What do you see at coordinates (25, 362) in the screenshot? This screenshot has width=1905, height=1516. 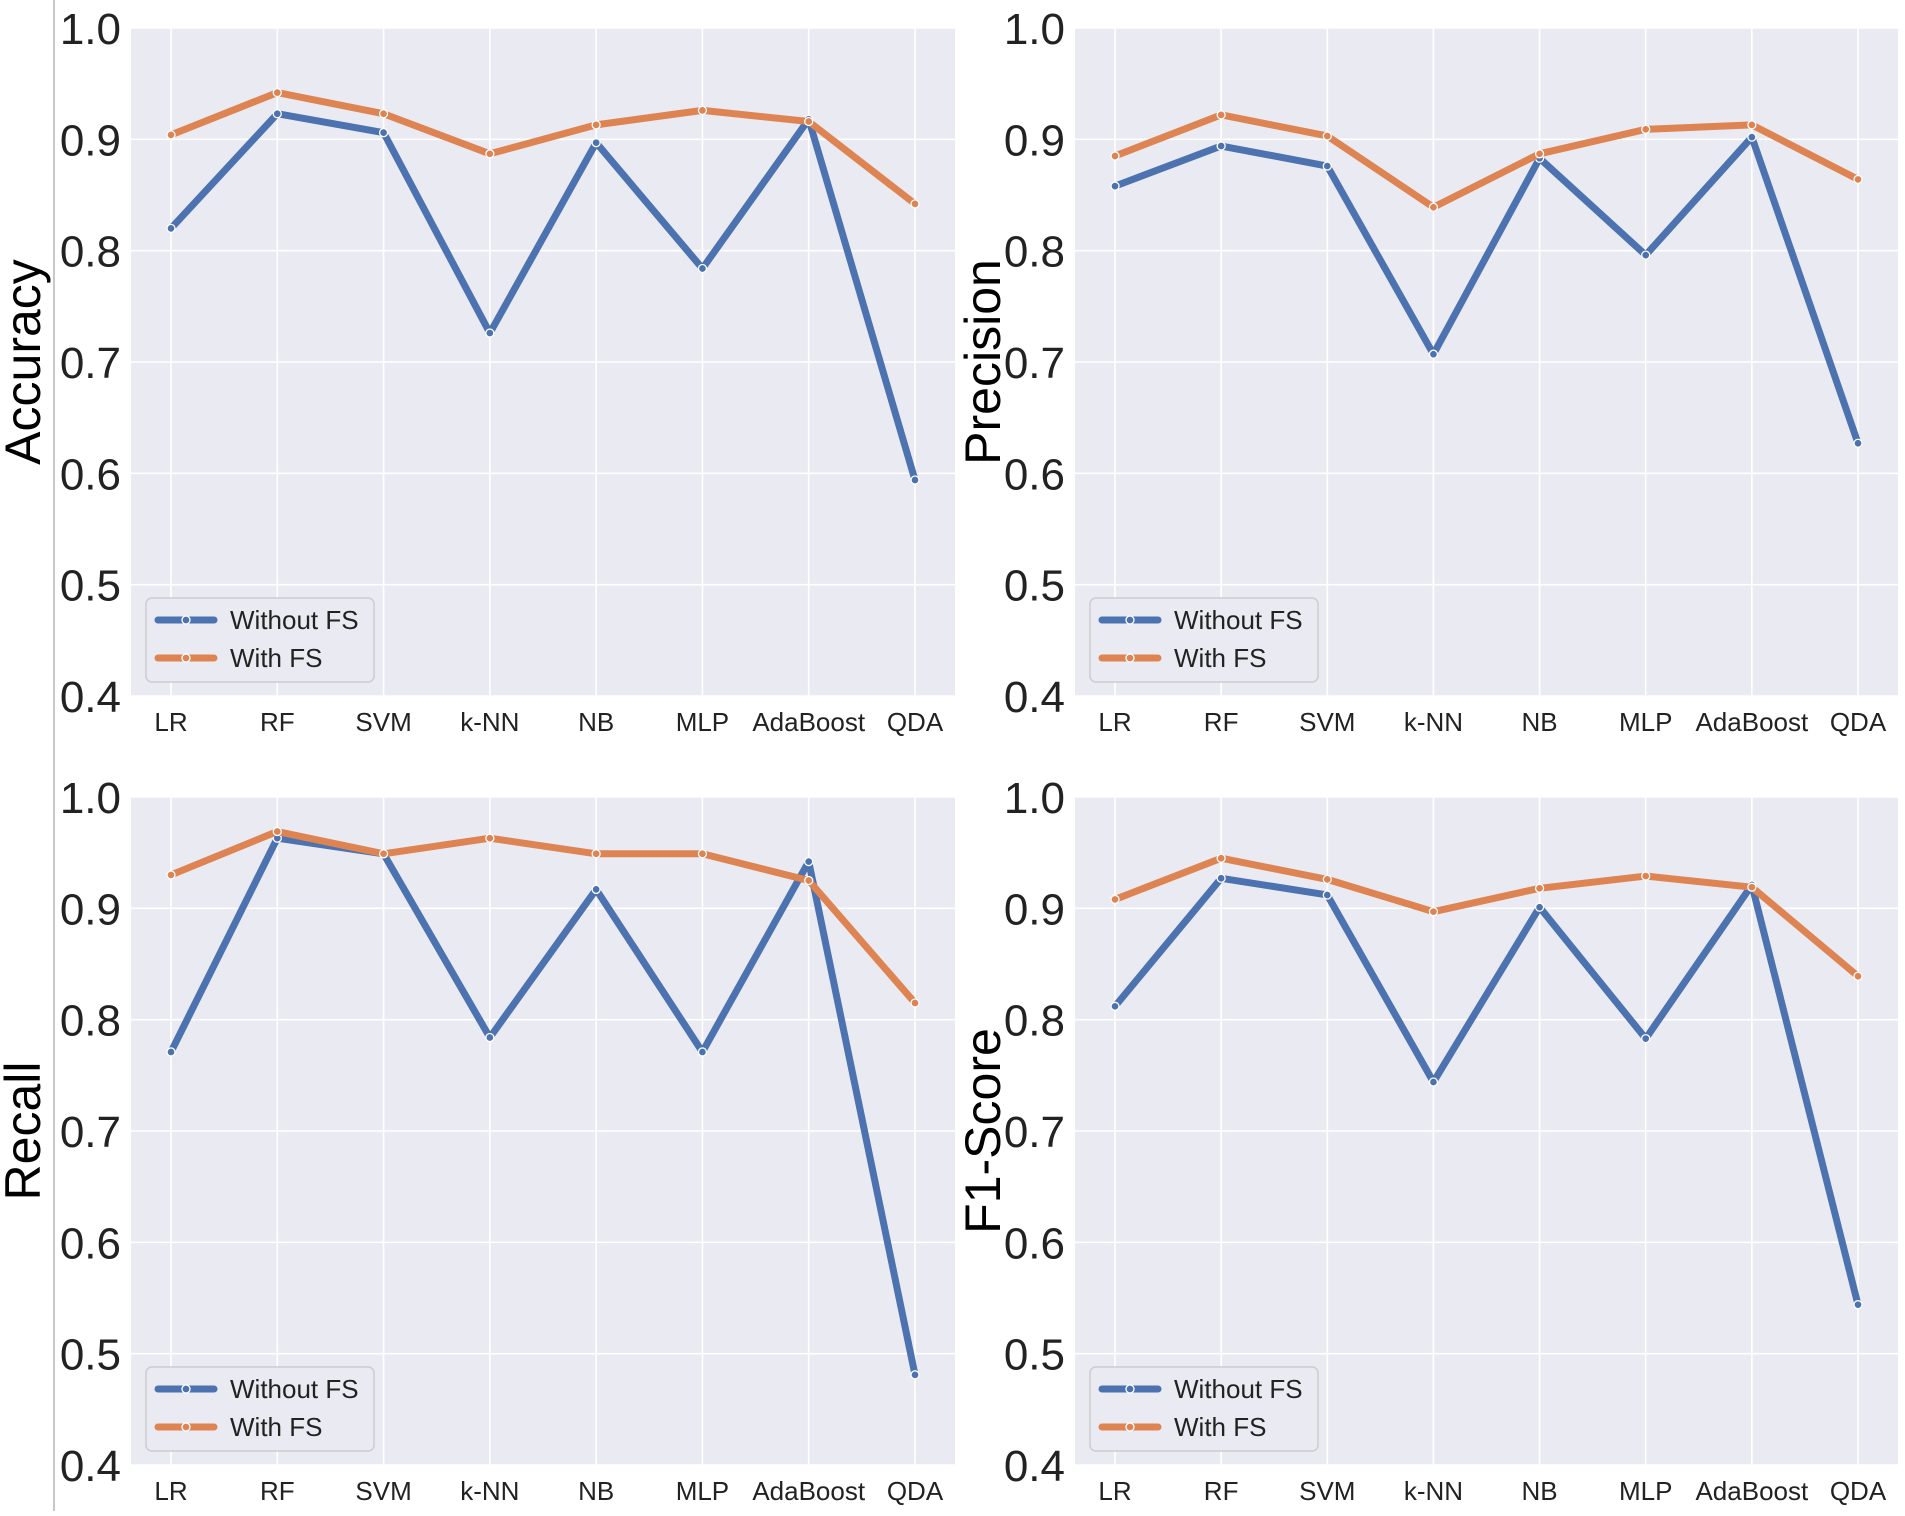 I see `y-axis-label: Accuracy` at bounding box center [25, 362].